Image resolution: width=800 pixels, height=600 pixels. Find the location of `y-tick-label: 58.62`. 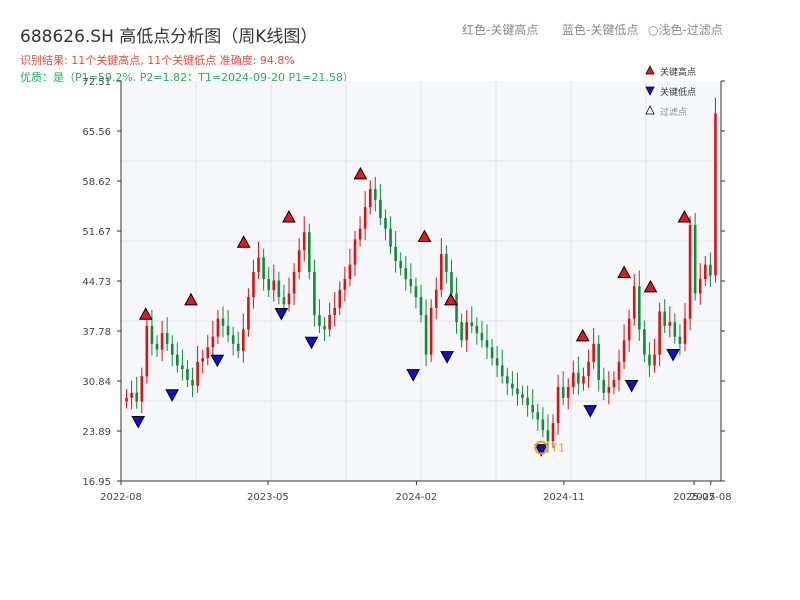

y-tick-label: 58.62 is located at coordinates (96, 182).